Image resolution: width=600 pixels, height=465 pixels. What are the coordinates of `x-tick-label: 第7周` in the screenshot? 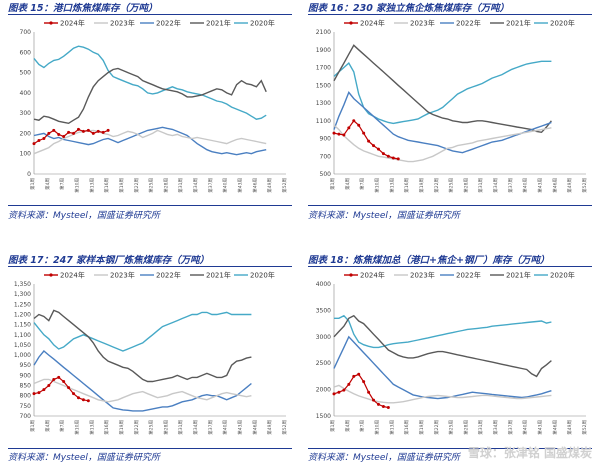 It's located at (62, 184).